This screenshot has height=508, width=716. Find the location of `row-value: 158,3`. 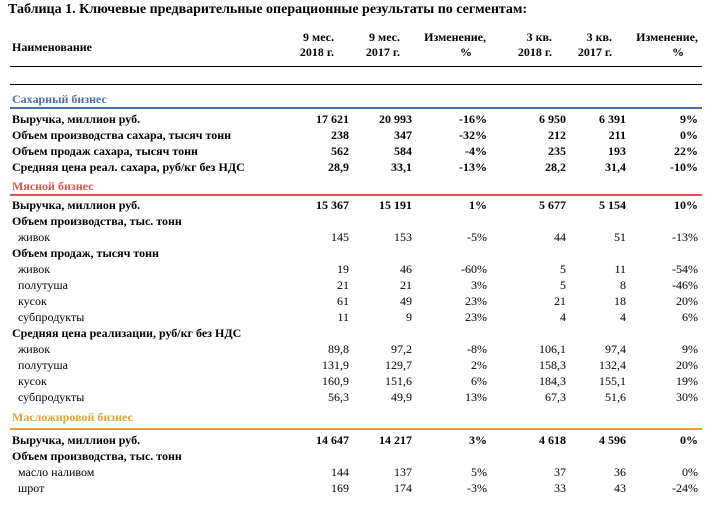

row-value: 158,3 is located at coordinates (552, 365).